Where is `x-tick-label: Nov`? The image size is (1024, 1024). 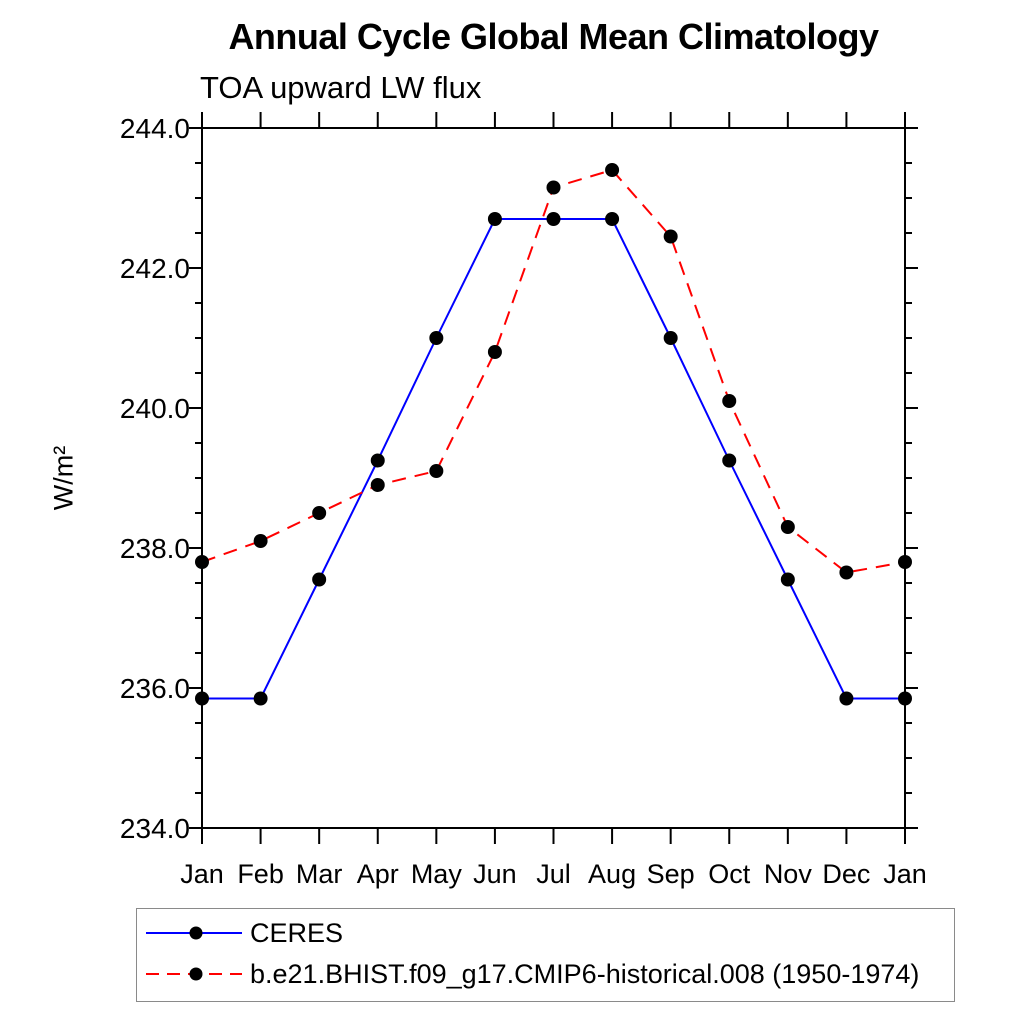 x-tick-label: Nov is located at coordinates (788, 874).